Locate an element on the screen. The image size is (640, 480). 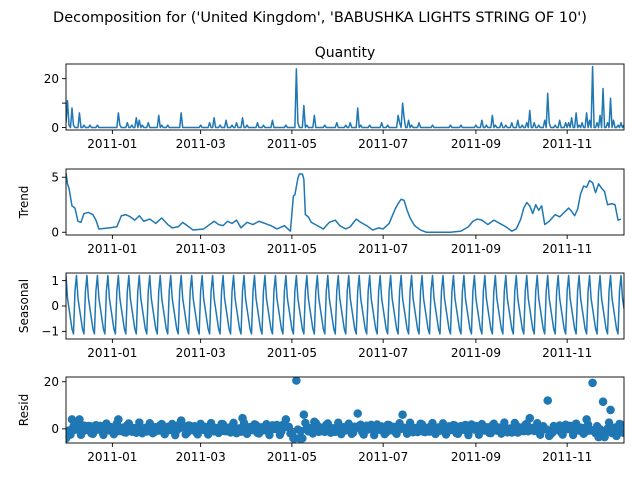
y-tick-label: 5 is located at coordinates (55, 177).